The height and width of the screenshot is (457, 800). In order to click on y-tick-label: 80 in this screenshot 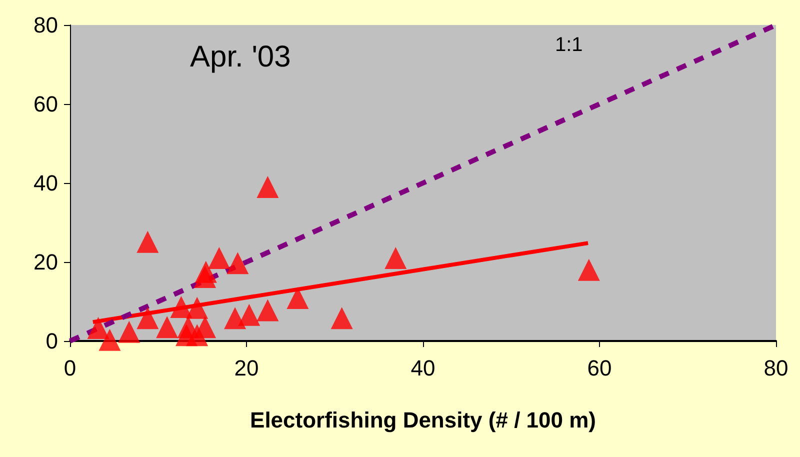, I will do `click(46, 25)`.